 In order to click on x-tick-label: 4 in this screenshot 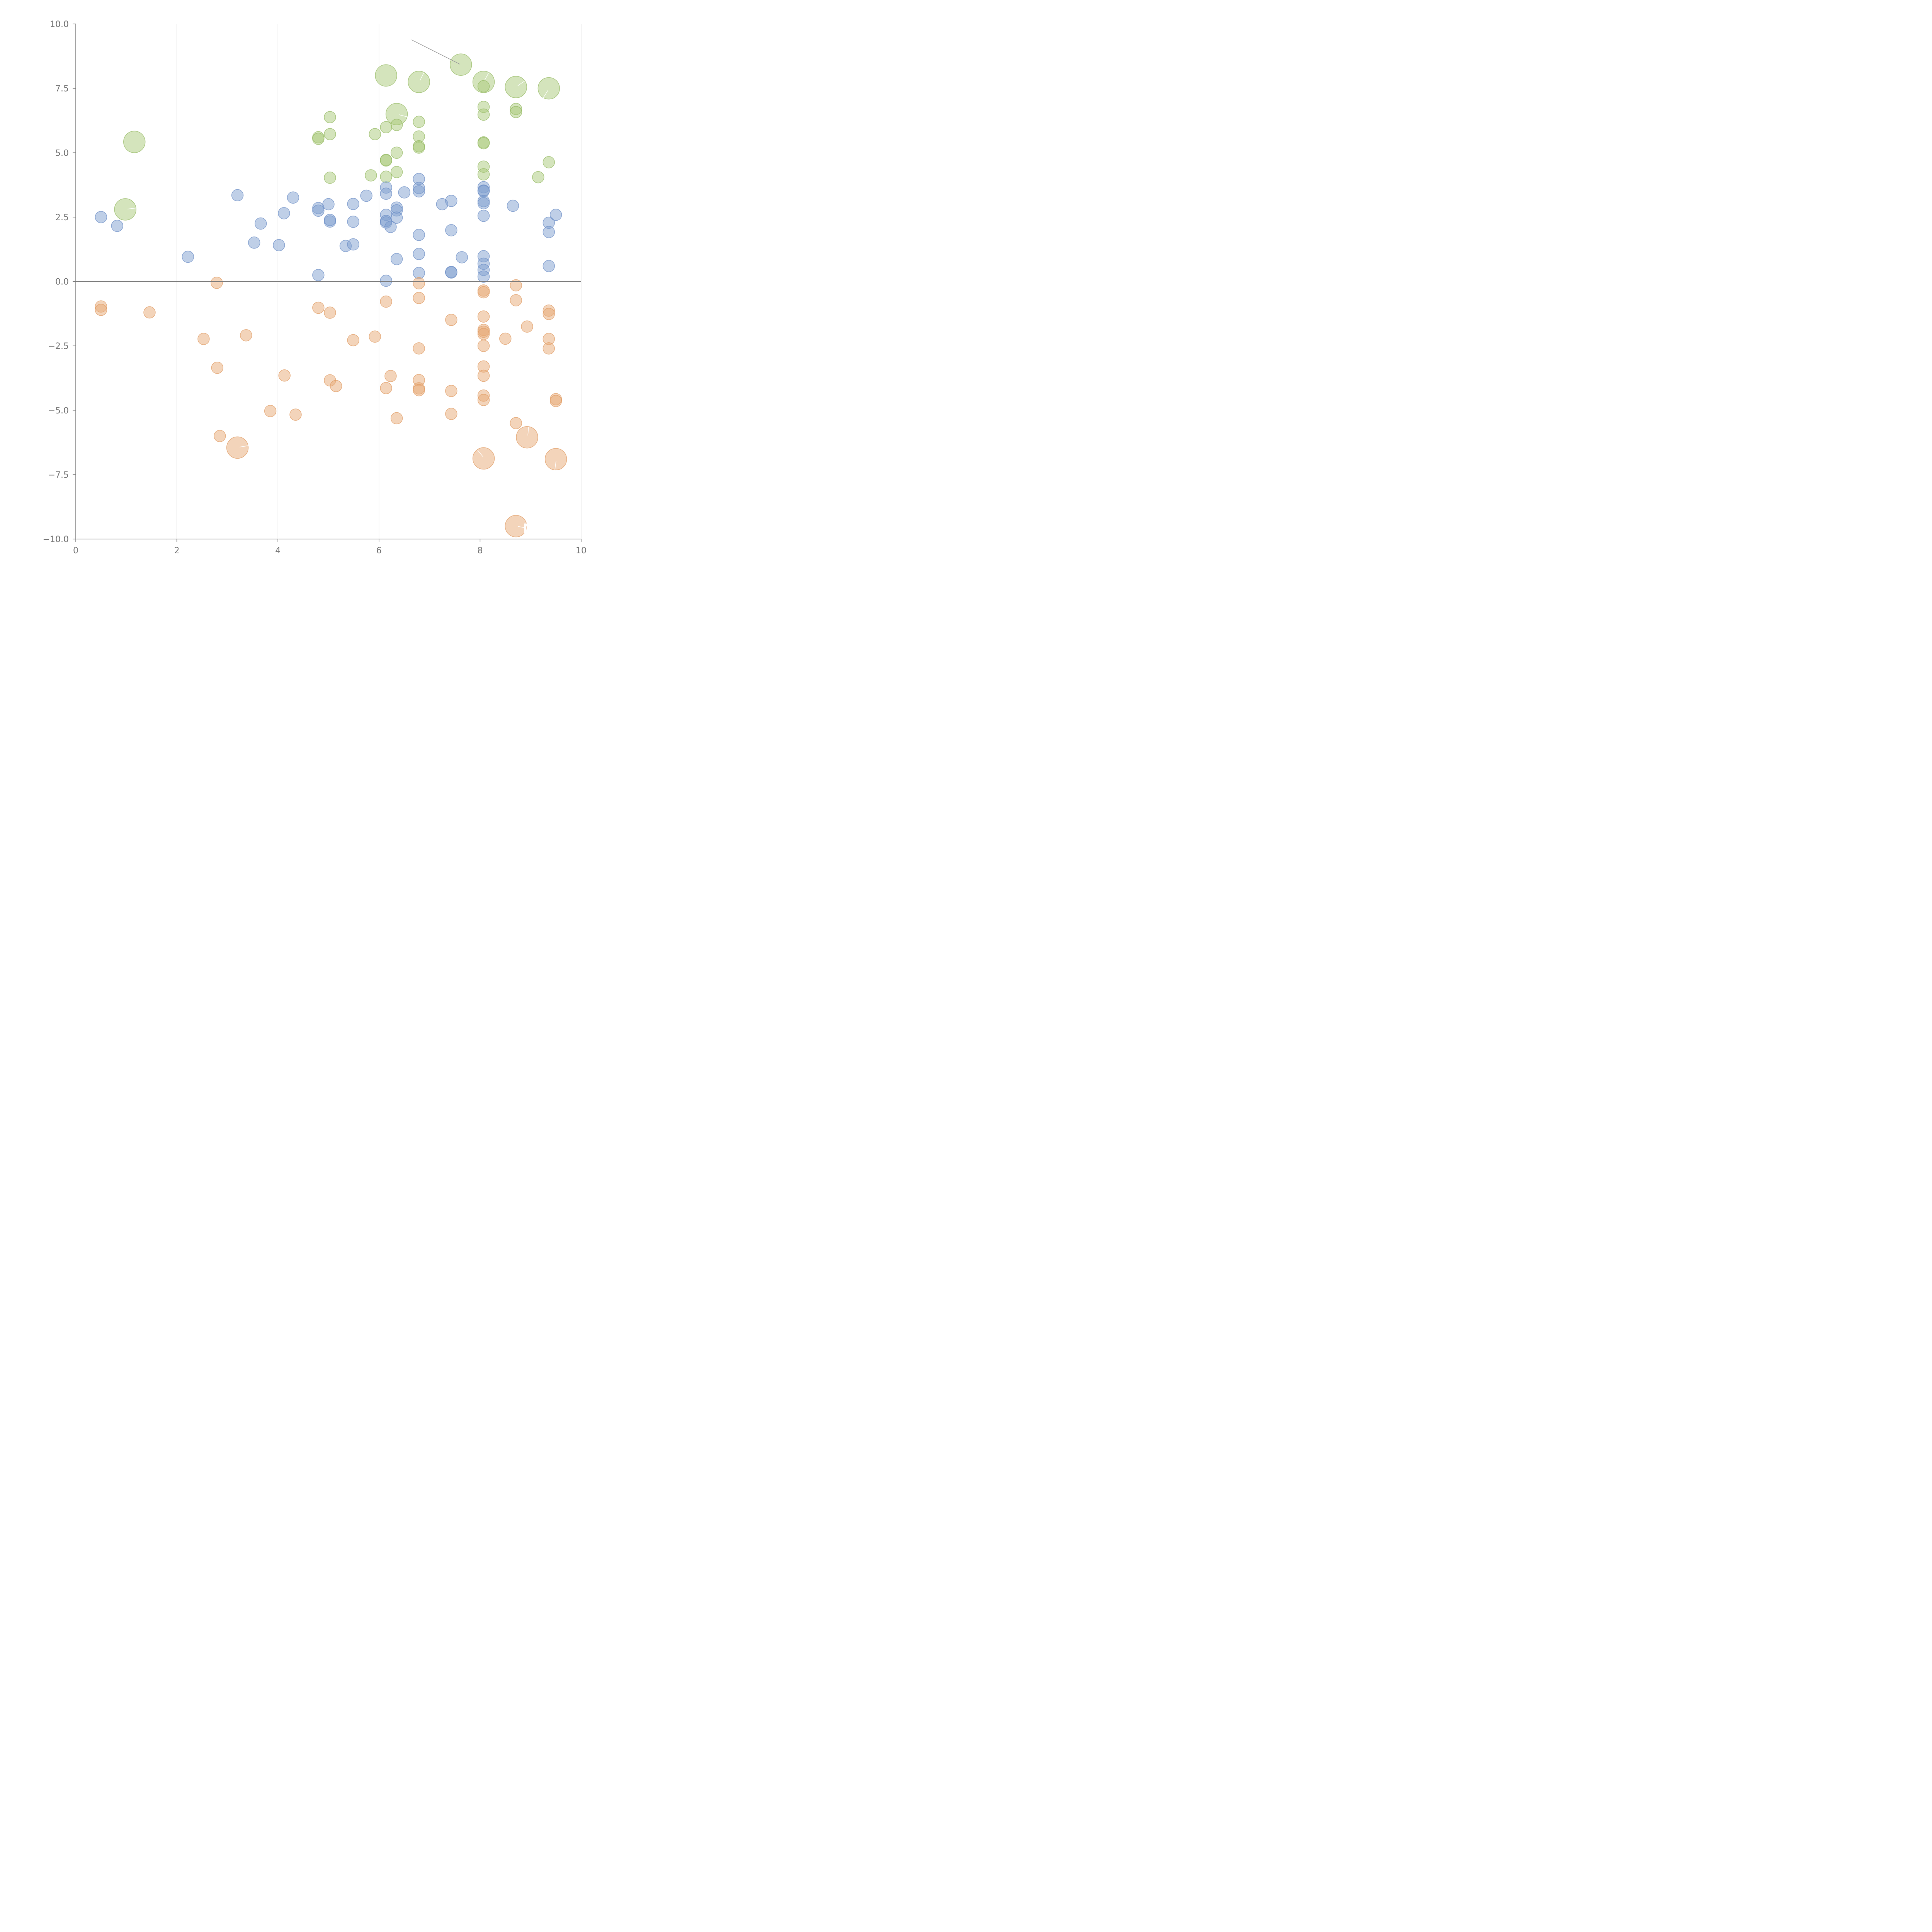, I will do `click(278, 551)`.